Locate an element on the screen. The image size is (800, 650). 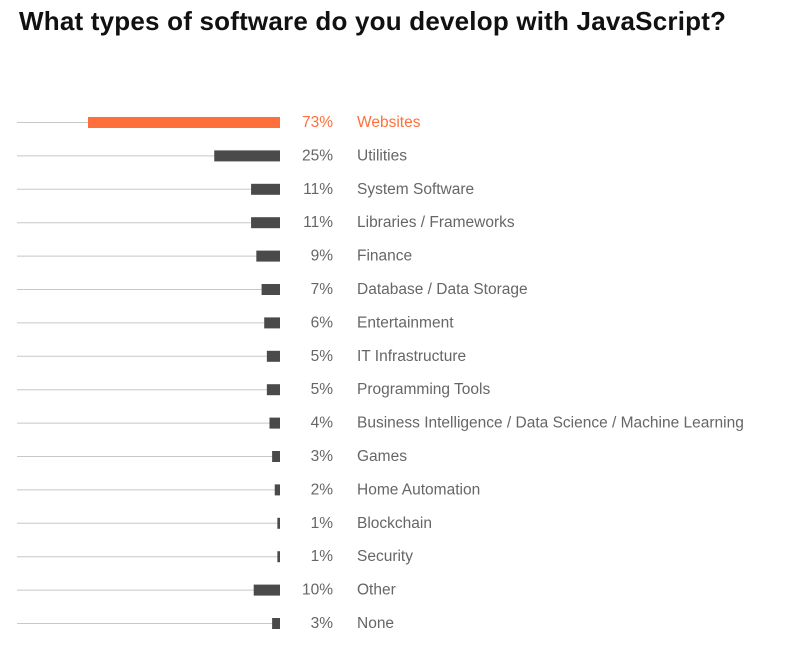
bar-category-label: Other is located at coordinates (376, 590).